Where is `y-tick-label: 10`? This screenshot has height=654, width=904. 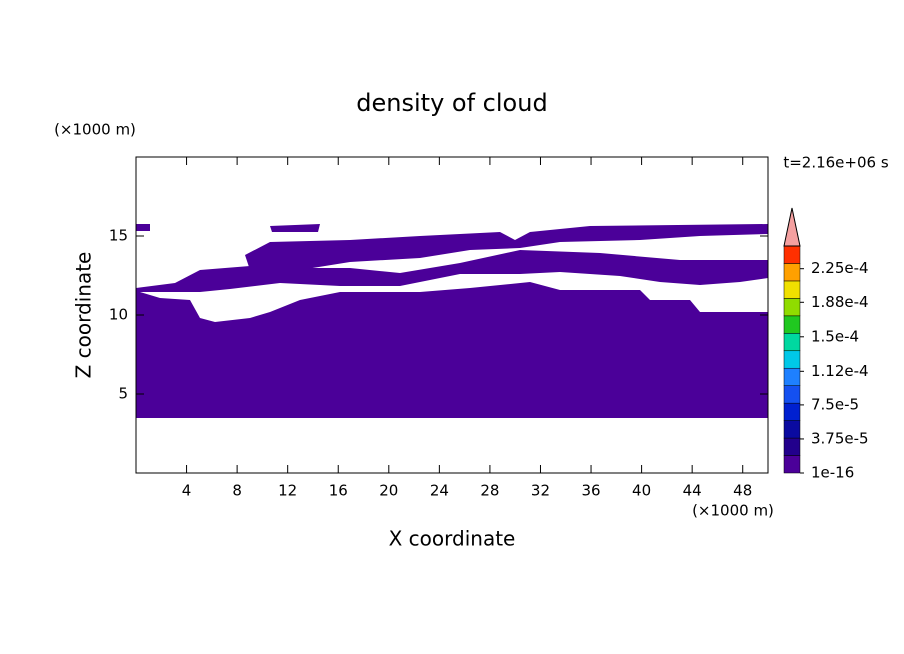 y-tick-label: 10 is located at coordinates (118, 315).